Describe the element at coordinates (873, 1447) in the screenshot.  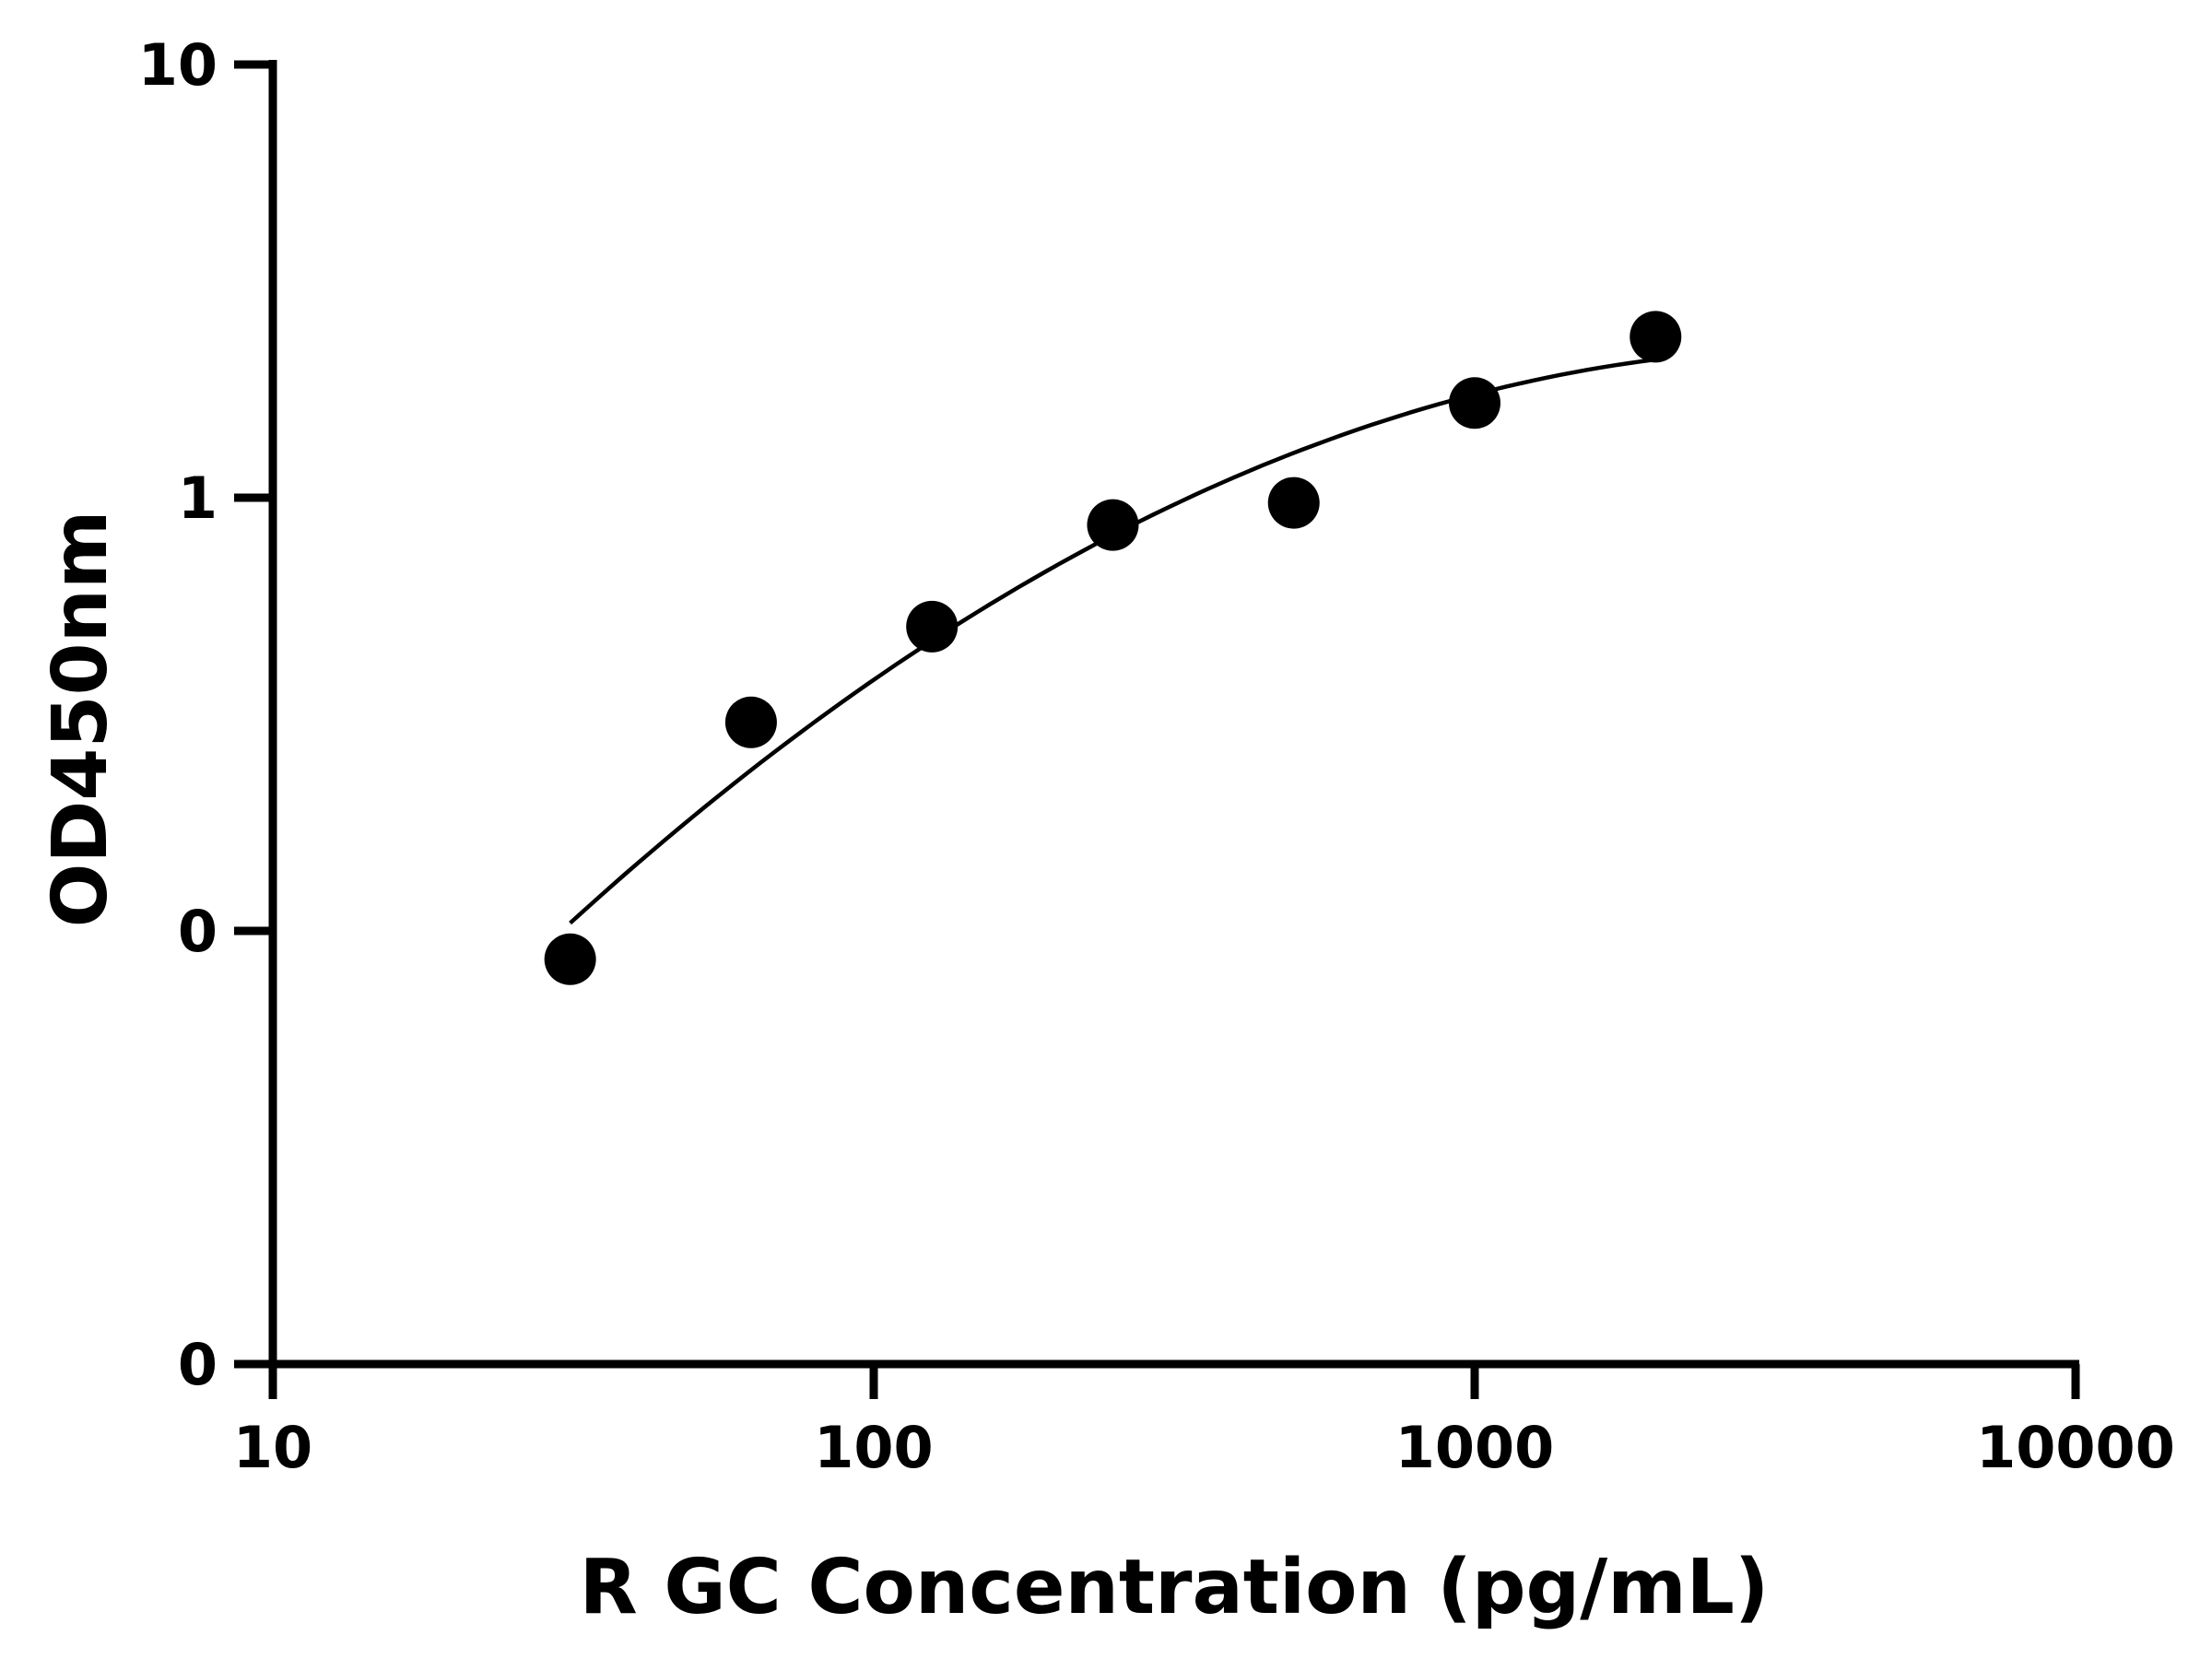
I see `x-tick-label: 100` at that location.